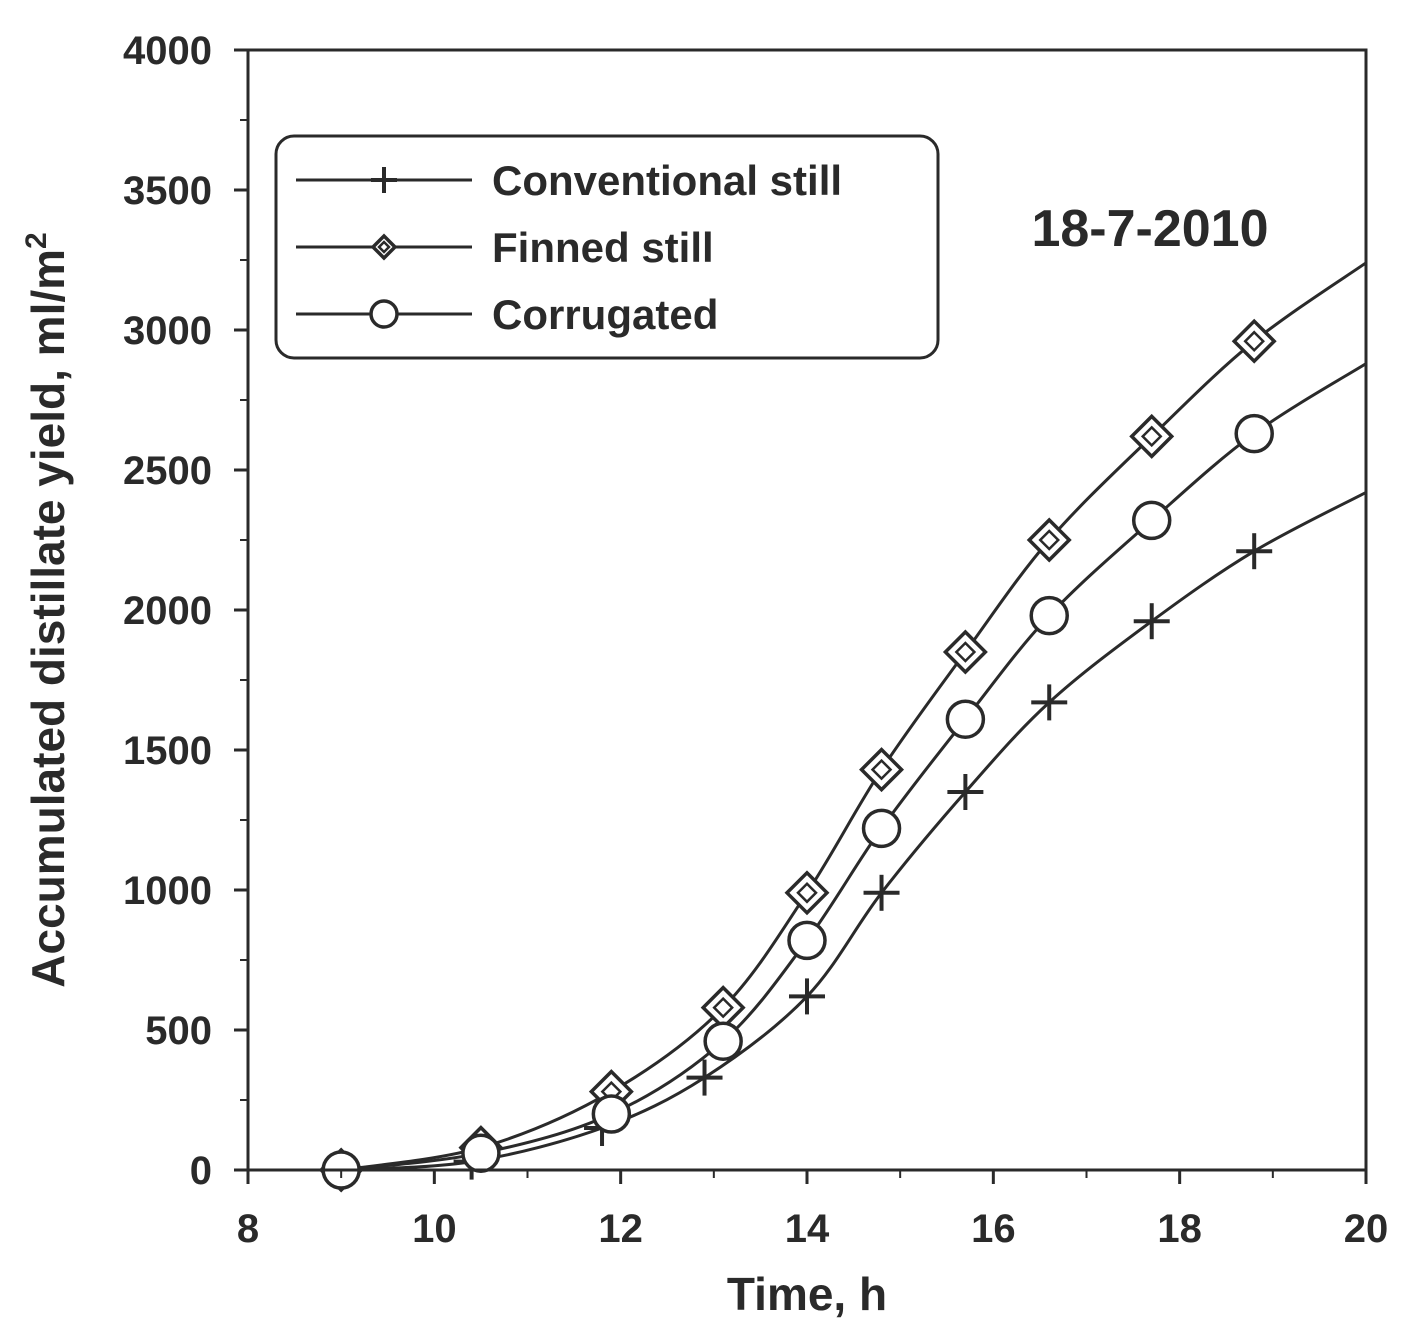  What do you see at coordinates (620, 1229) in the screenshot?
I see `x-tick-label: 12` at bounding box center [620, 1229].